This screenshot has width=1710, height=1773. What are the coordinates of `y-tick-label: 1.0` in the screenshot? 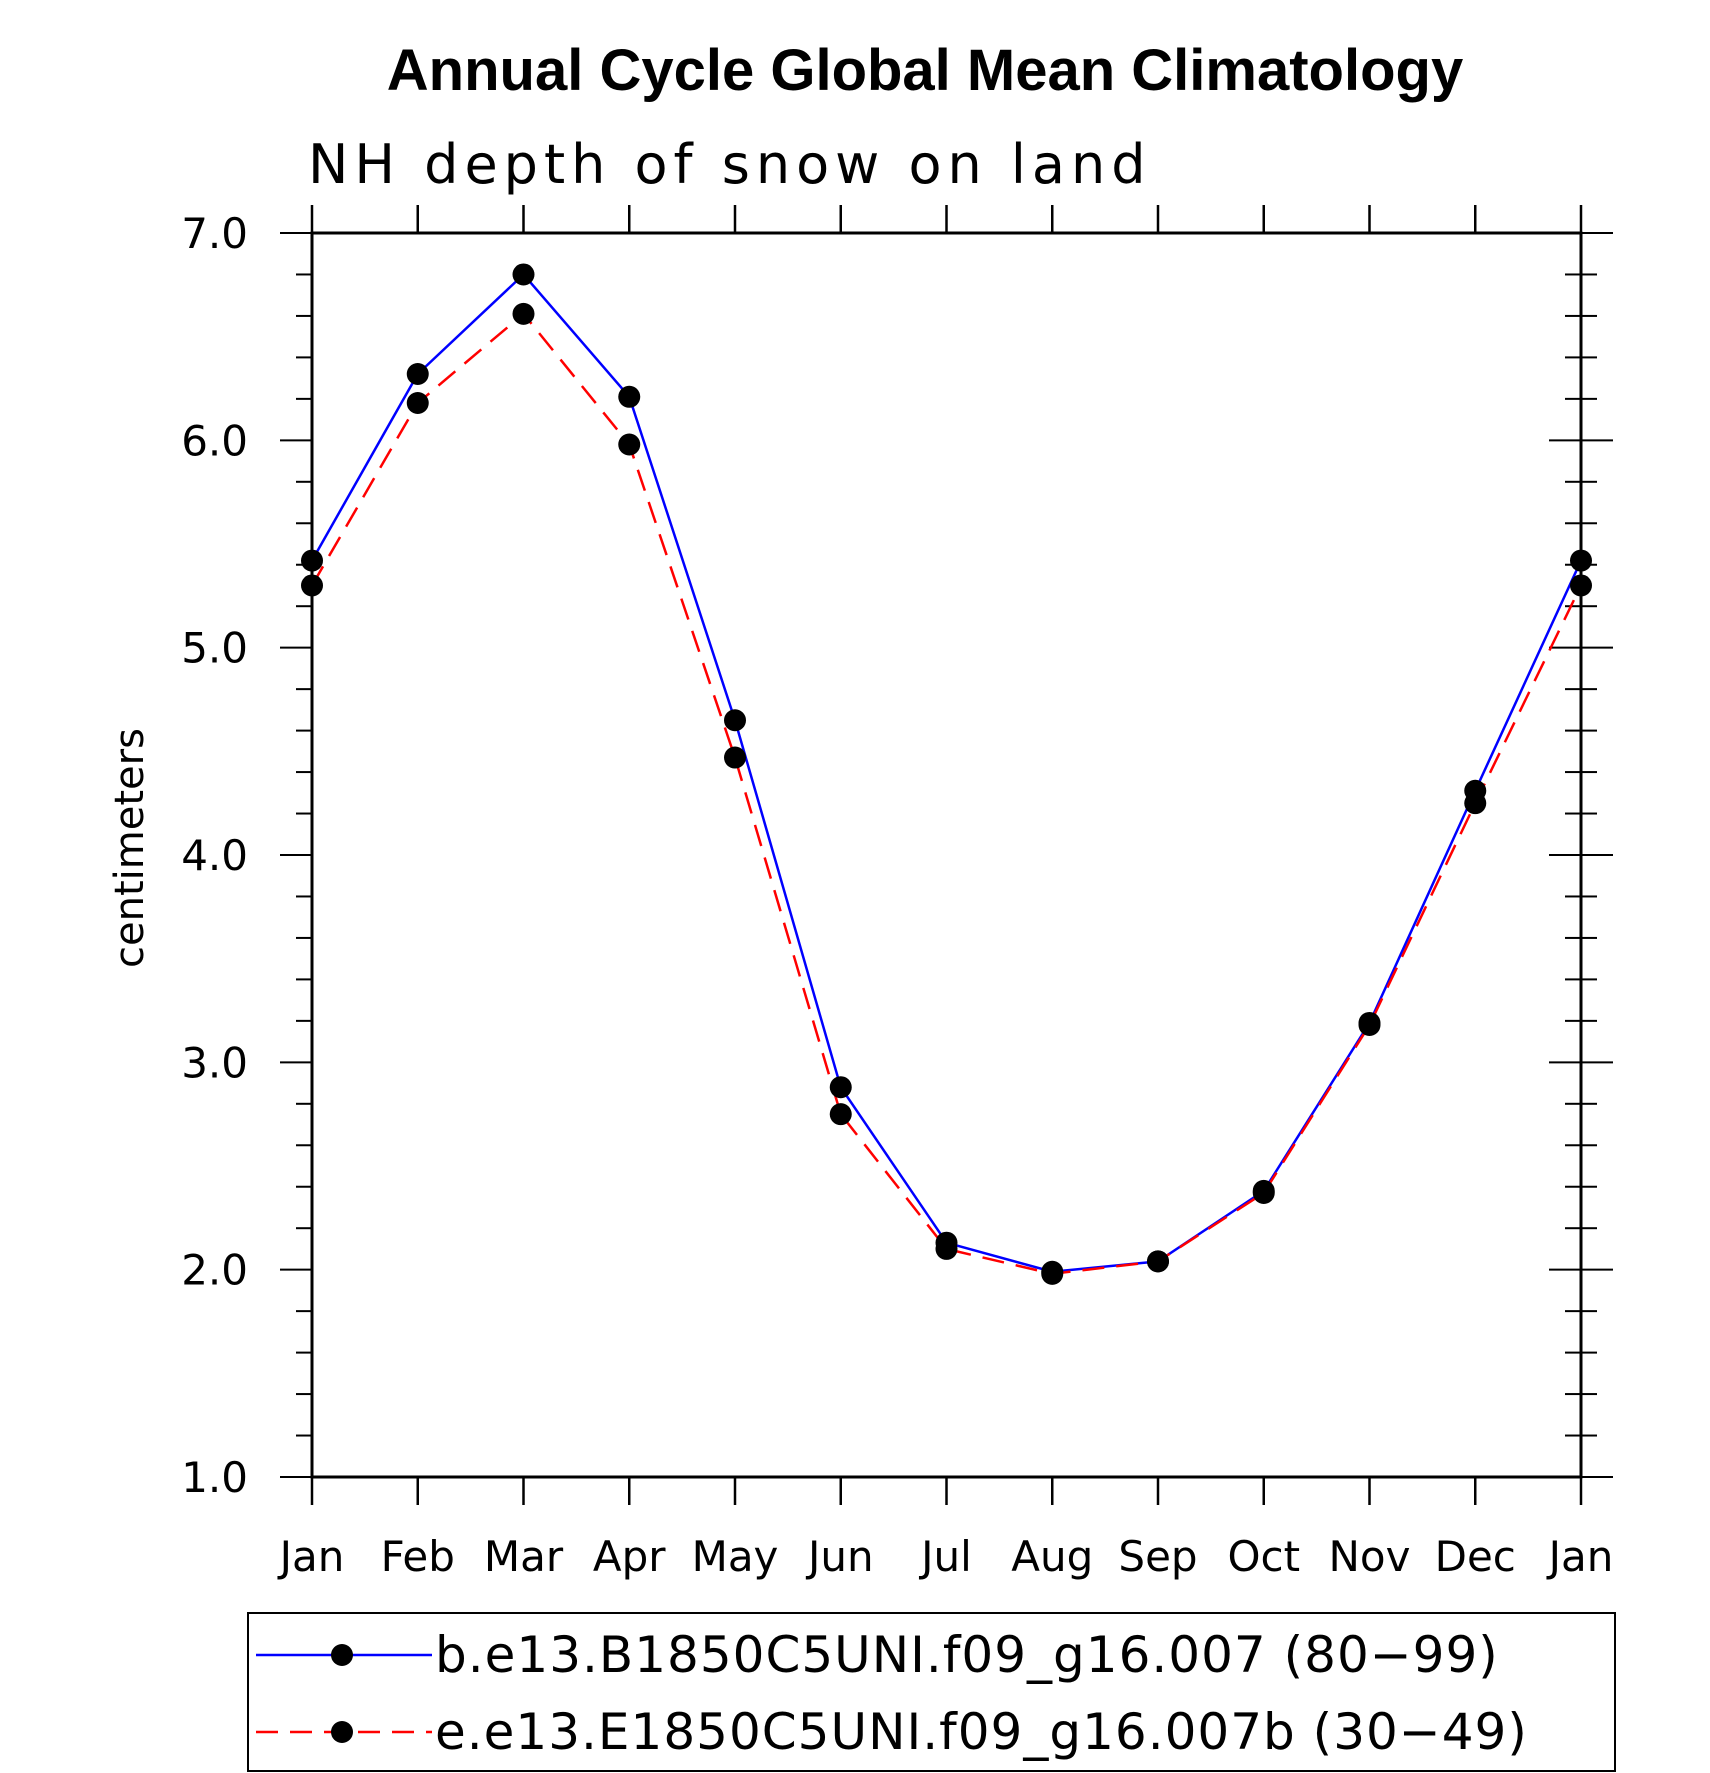 It's located at (214, 1477).